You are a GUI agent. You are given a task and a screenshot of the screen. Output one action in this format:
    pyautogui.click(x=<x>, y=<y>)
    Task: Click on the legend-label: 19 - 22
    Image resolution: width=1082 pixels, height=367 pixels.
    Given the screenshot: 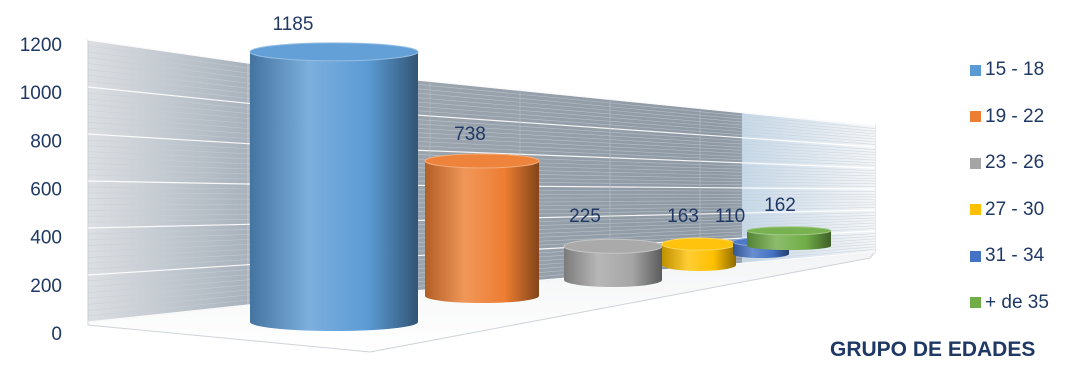 What is the action you would take?
    pyautogui.click(x=1015, y=116)
    